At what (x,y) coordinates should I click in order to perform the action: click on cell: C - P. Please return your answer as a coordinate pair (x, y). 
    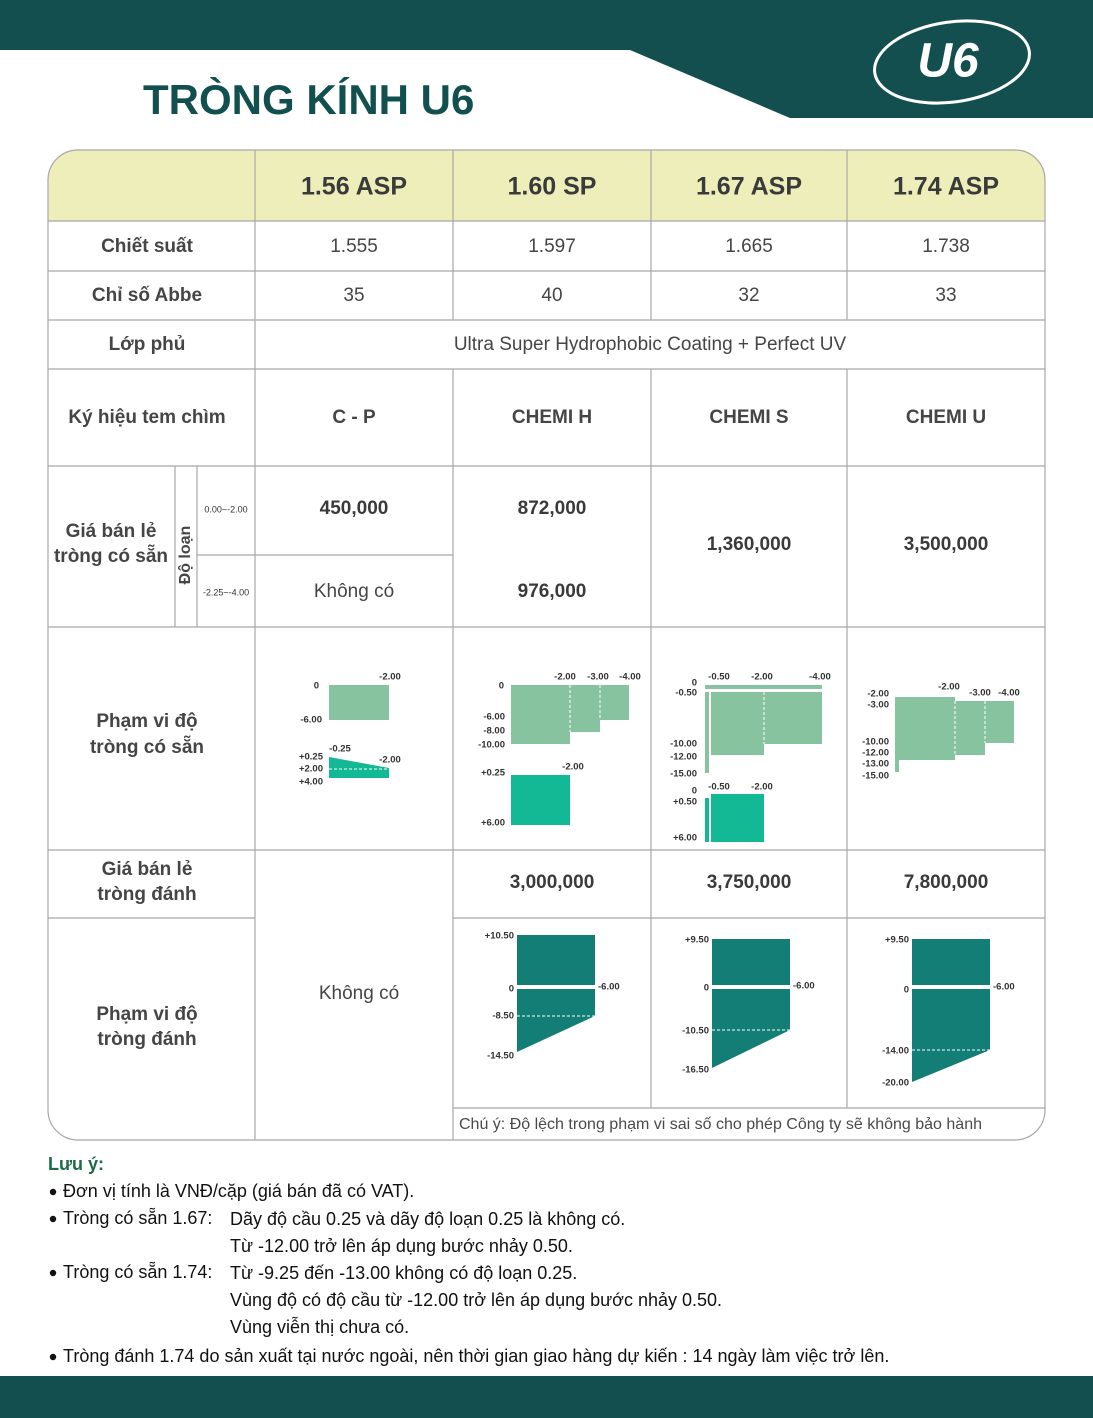
    Looking at the image, I should click on (354, 417).